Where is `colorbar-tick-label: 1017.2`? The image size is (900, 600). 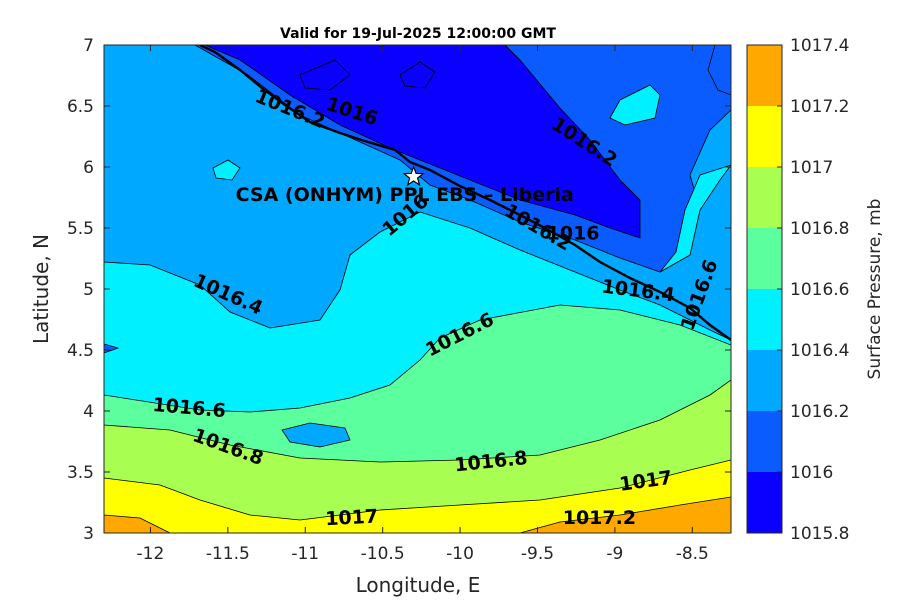
colorbar-tick-label: 1017.2 is located at coordinates (819, 107).